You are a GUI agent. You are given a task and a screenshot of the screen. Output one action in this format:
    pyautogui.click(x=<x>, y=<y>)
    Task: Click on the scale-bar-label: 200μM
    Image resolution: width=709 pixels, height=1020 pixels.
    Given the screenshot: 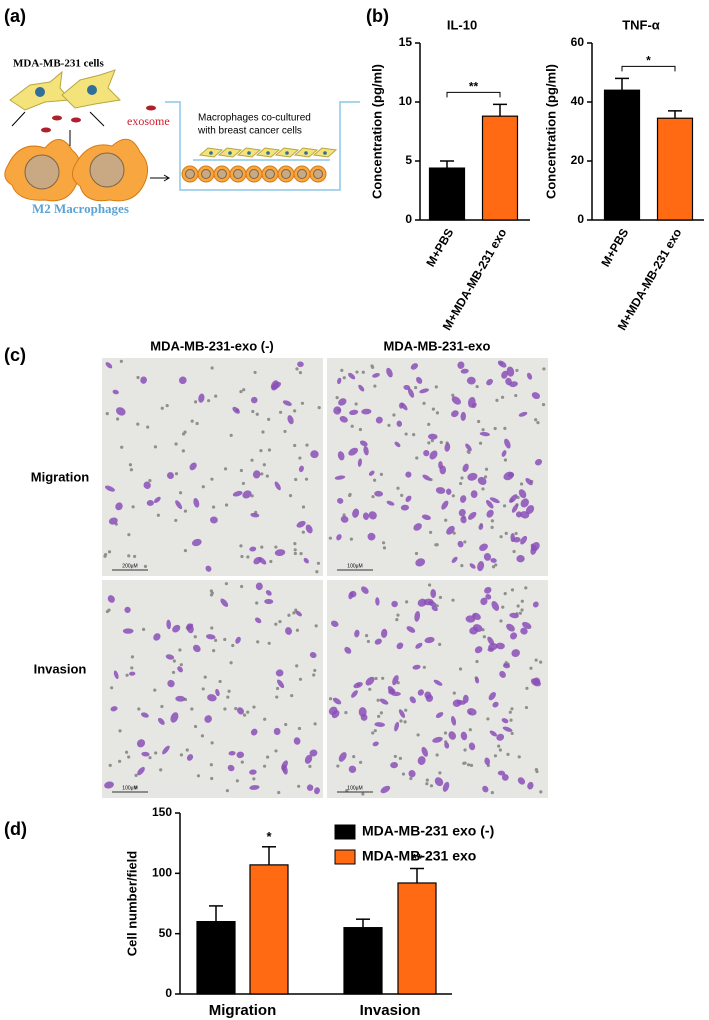 What is the action you would take?
    pyautogui.click(x=129, y=566)
    